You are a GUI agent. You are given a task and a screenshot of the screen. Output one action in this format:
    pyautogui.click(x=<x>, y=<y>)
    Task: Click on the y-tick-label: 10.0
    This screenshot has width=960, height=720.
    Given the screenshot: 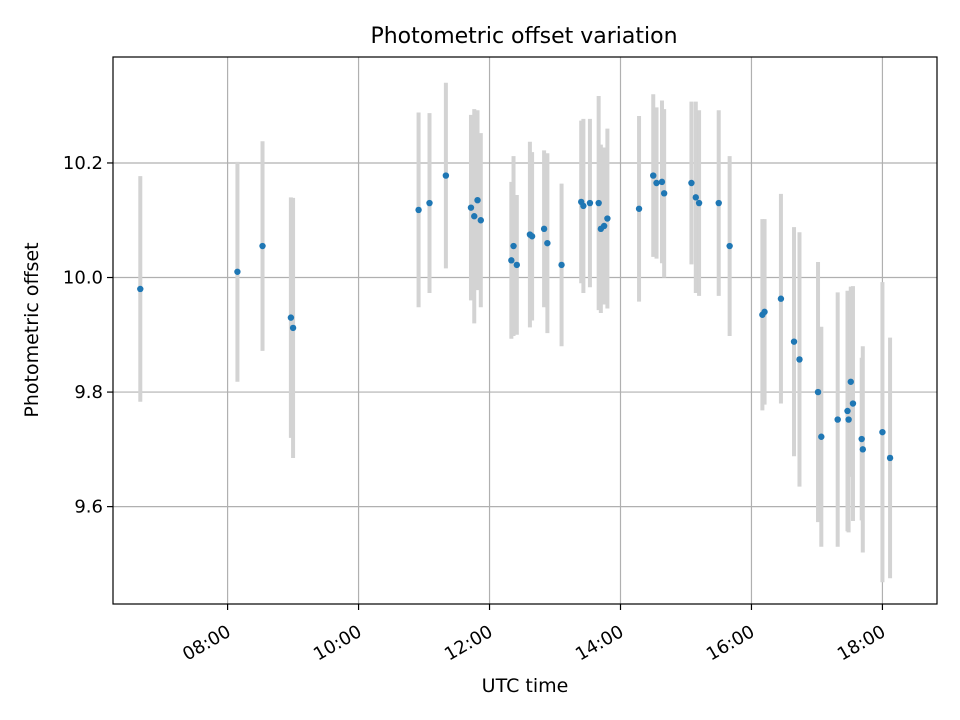 What is the action you would take?
    pyautogui.click(x=83, y=278)
    